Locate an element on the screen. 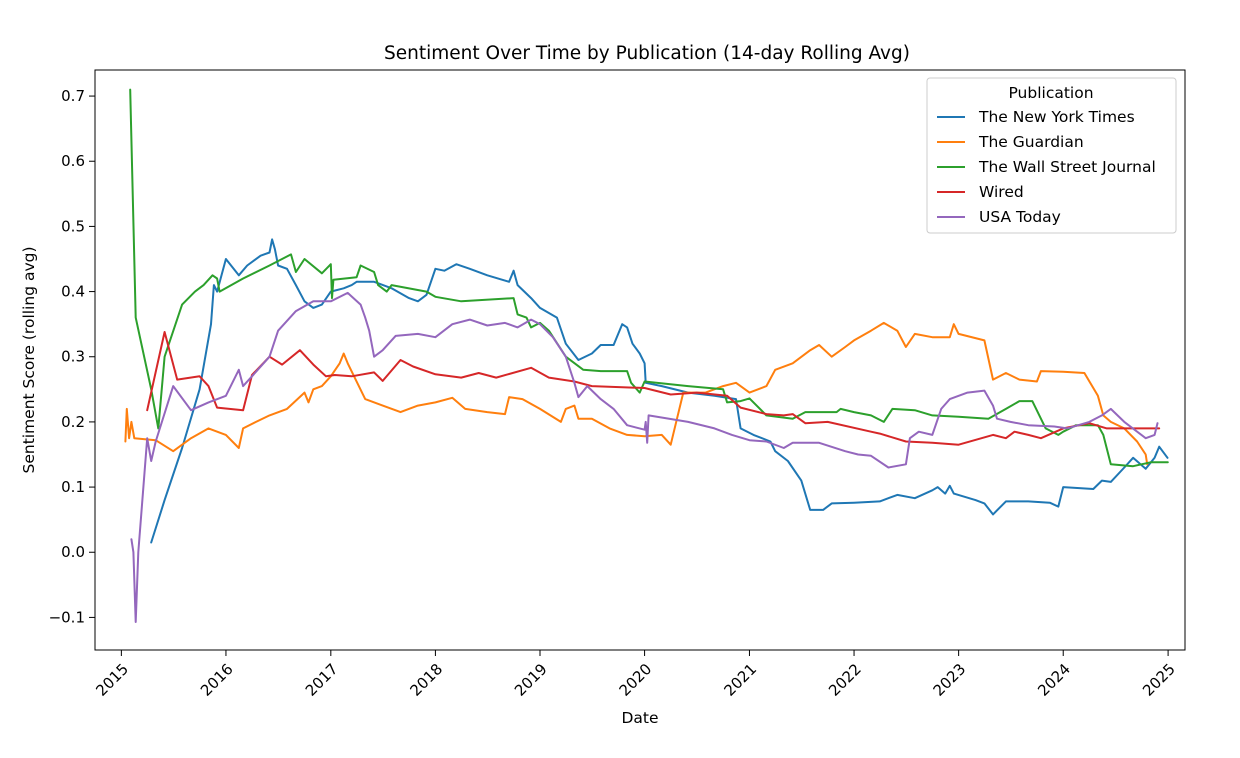 This screenshot has width=1240, height=758. legend-label: The Wall Street Journal is located at coordinates (1067, 167).